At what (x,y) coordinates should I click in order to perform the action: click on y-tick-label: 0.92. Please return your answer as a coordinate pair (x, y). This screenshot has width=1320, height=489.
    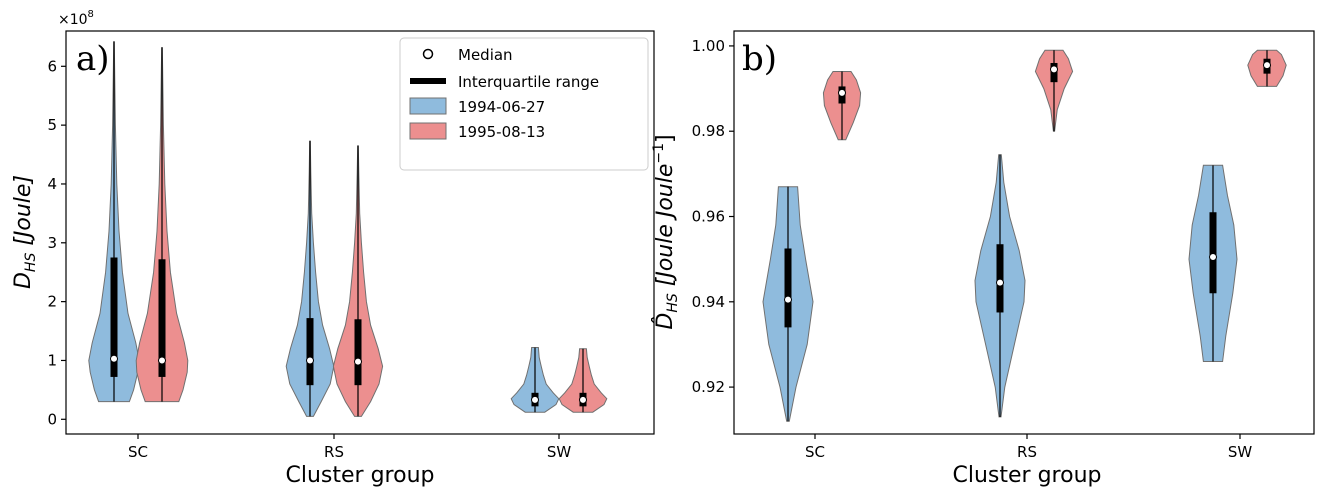
    Looking at the image, I should click on (708, 387).